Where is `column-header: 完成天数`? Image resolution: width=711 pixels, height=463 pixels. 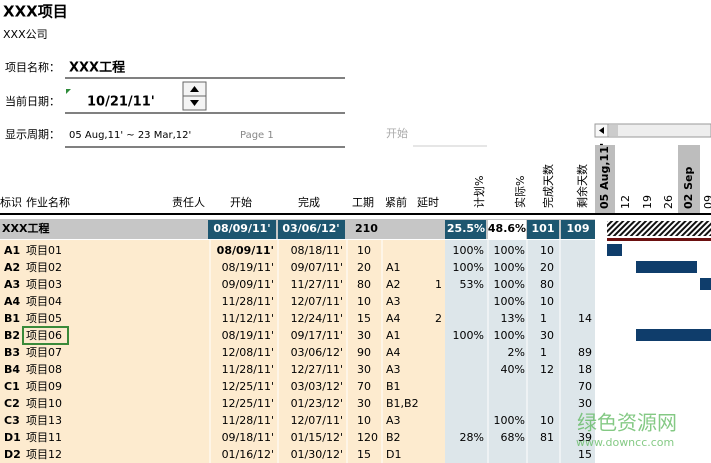 column-header: 完成天数 is located at coordinates (548, 186).